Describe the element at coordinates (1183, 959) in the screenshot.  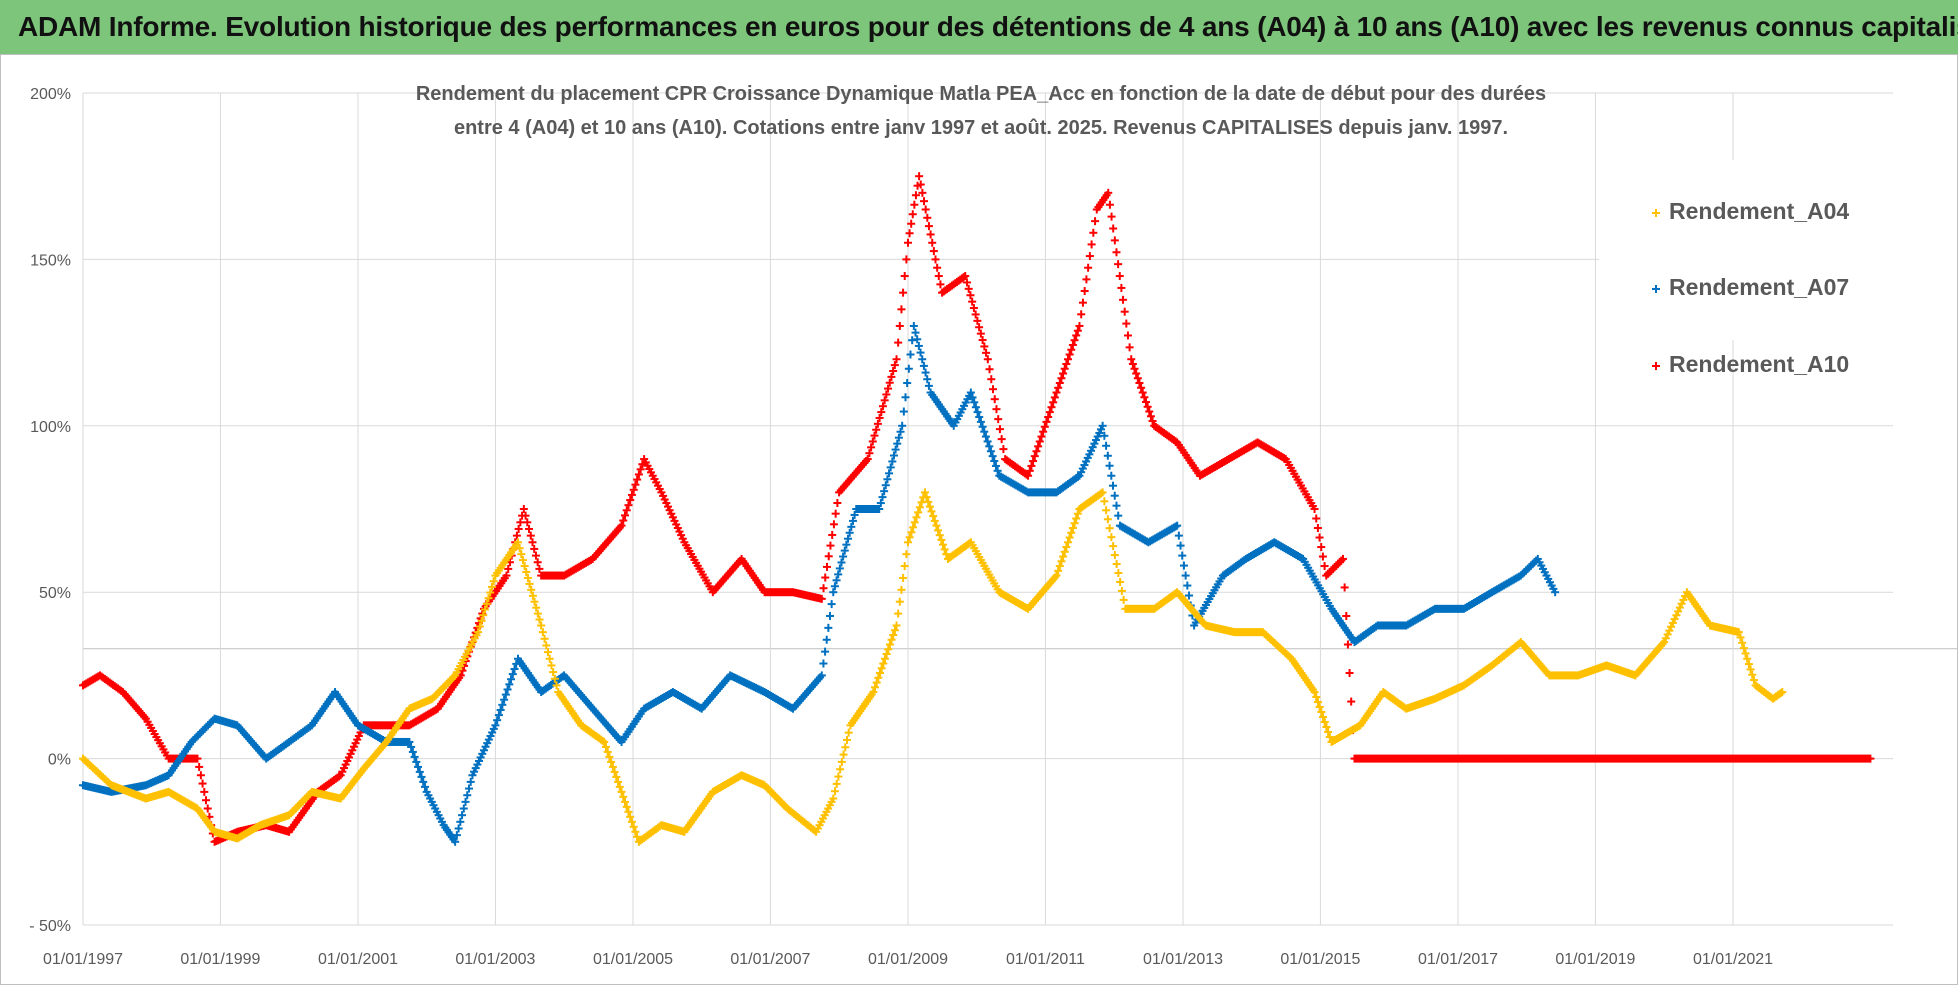
I see `x-tick-label: 01/01/2013` at that location.